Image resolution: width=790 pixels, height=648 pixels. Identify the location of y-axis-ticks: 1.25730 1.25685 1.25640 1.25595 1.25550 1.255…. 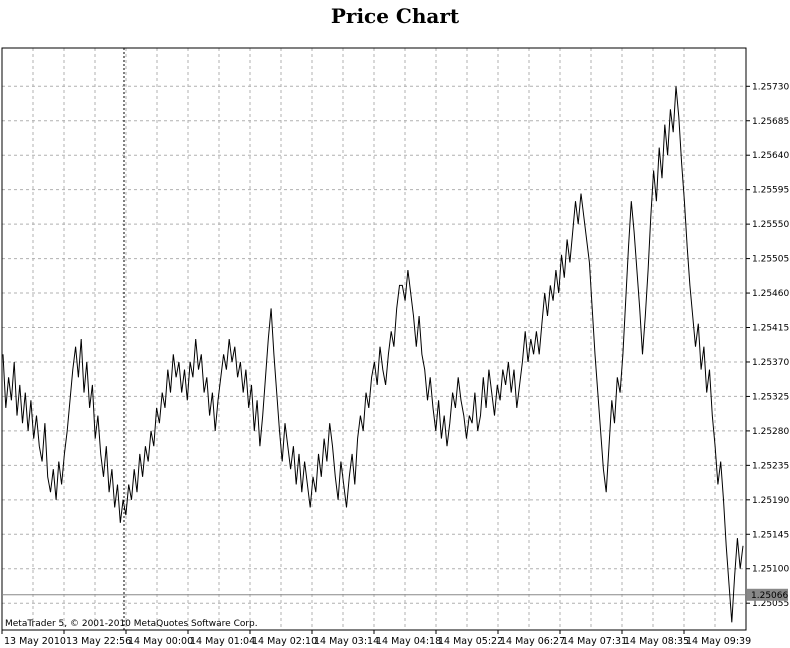
(767, 345).